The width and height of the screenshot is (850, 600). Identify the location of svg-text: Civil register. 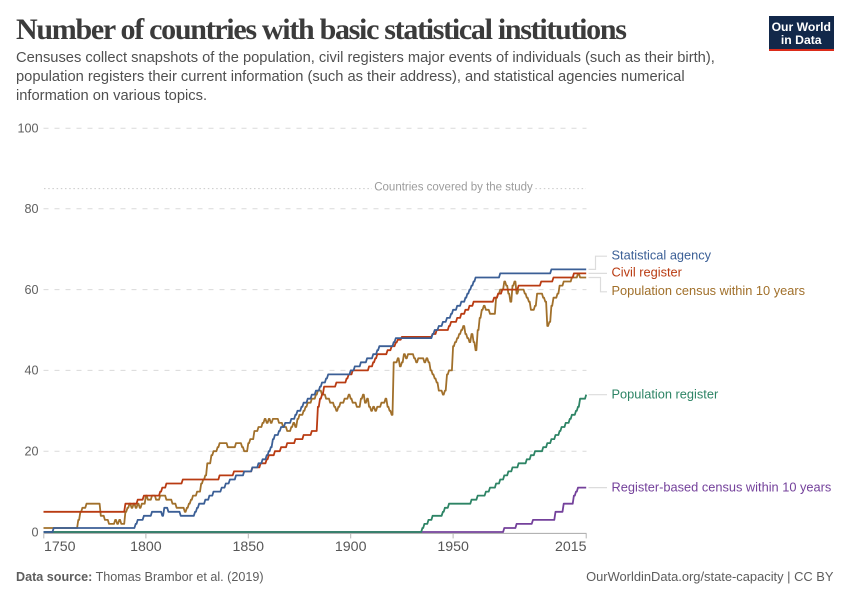
(647, 272).